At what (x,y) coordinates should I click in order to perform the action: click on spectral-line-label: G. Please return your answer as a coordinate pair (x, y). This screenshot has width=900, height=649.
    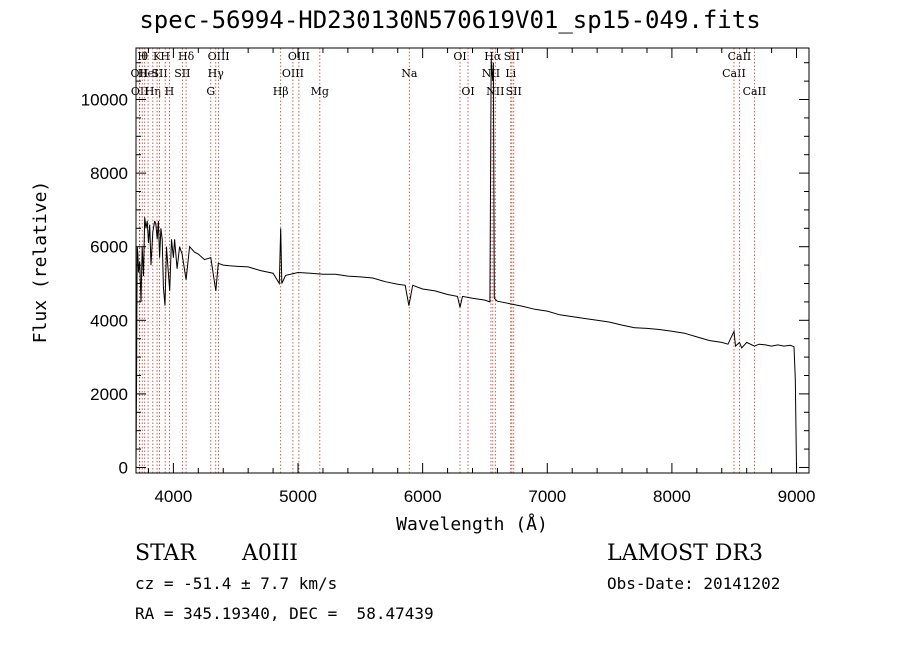
    Looking at the image, I should click on (210, 91).